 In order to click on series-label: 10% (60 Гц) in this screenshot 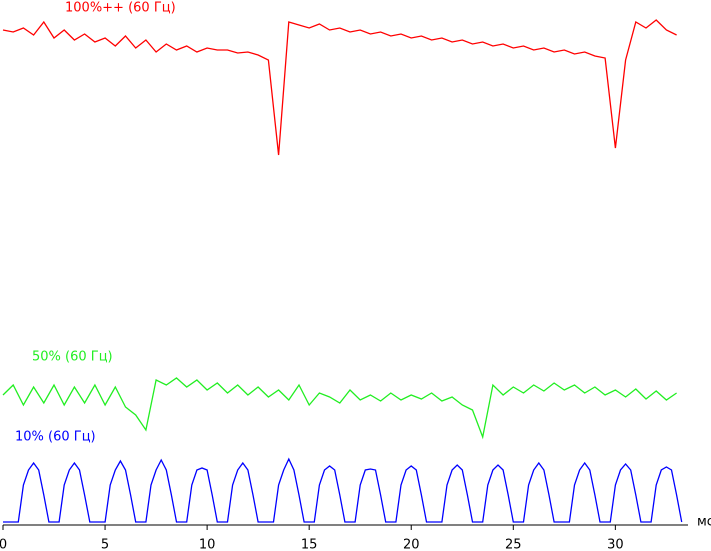, I will do `click(55, 437)`.